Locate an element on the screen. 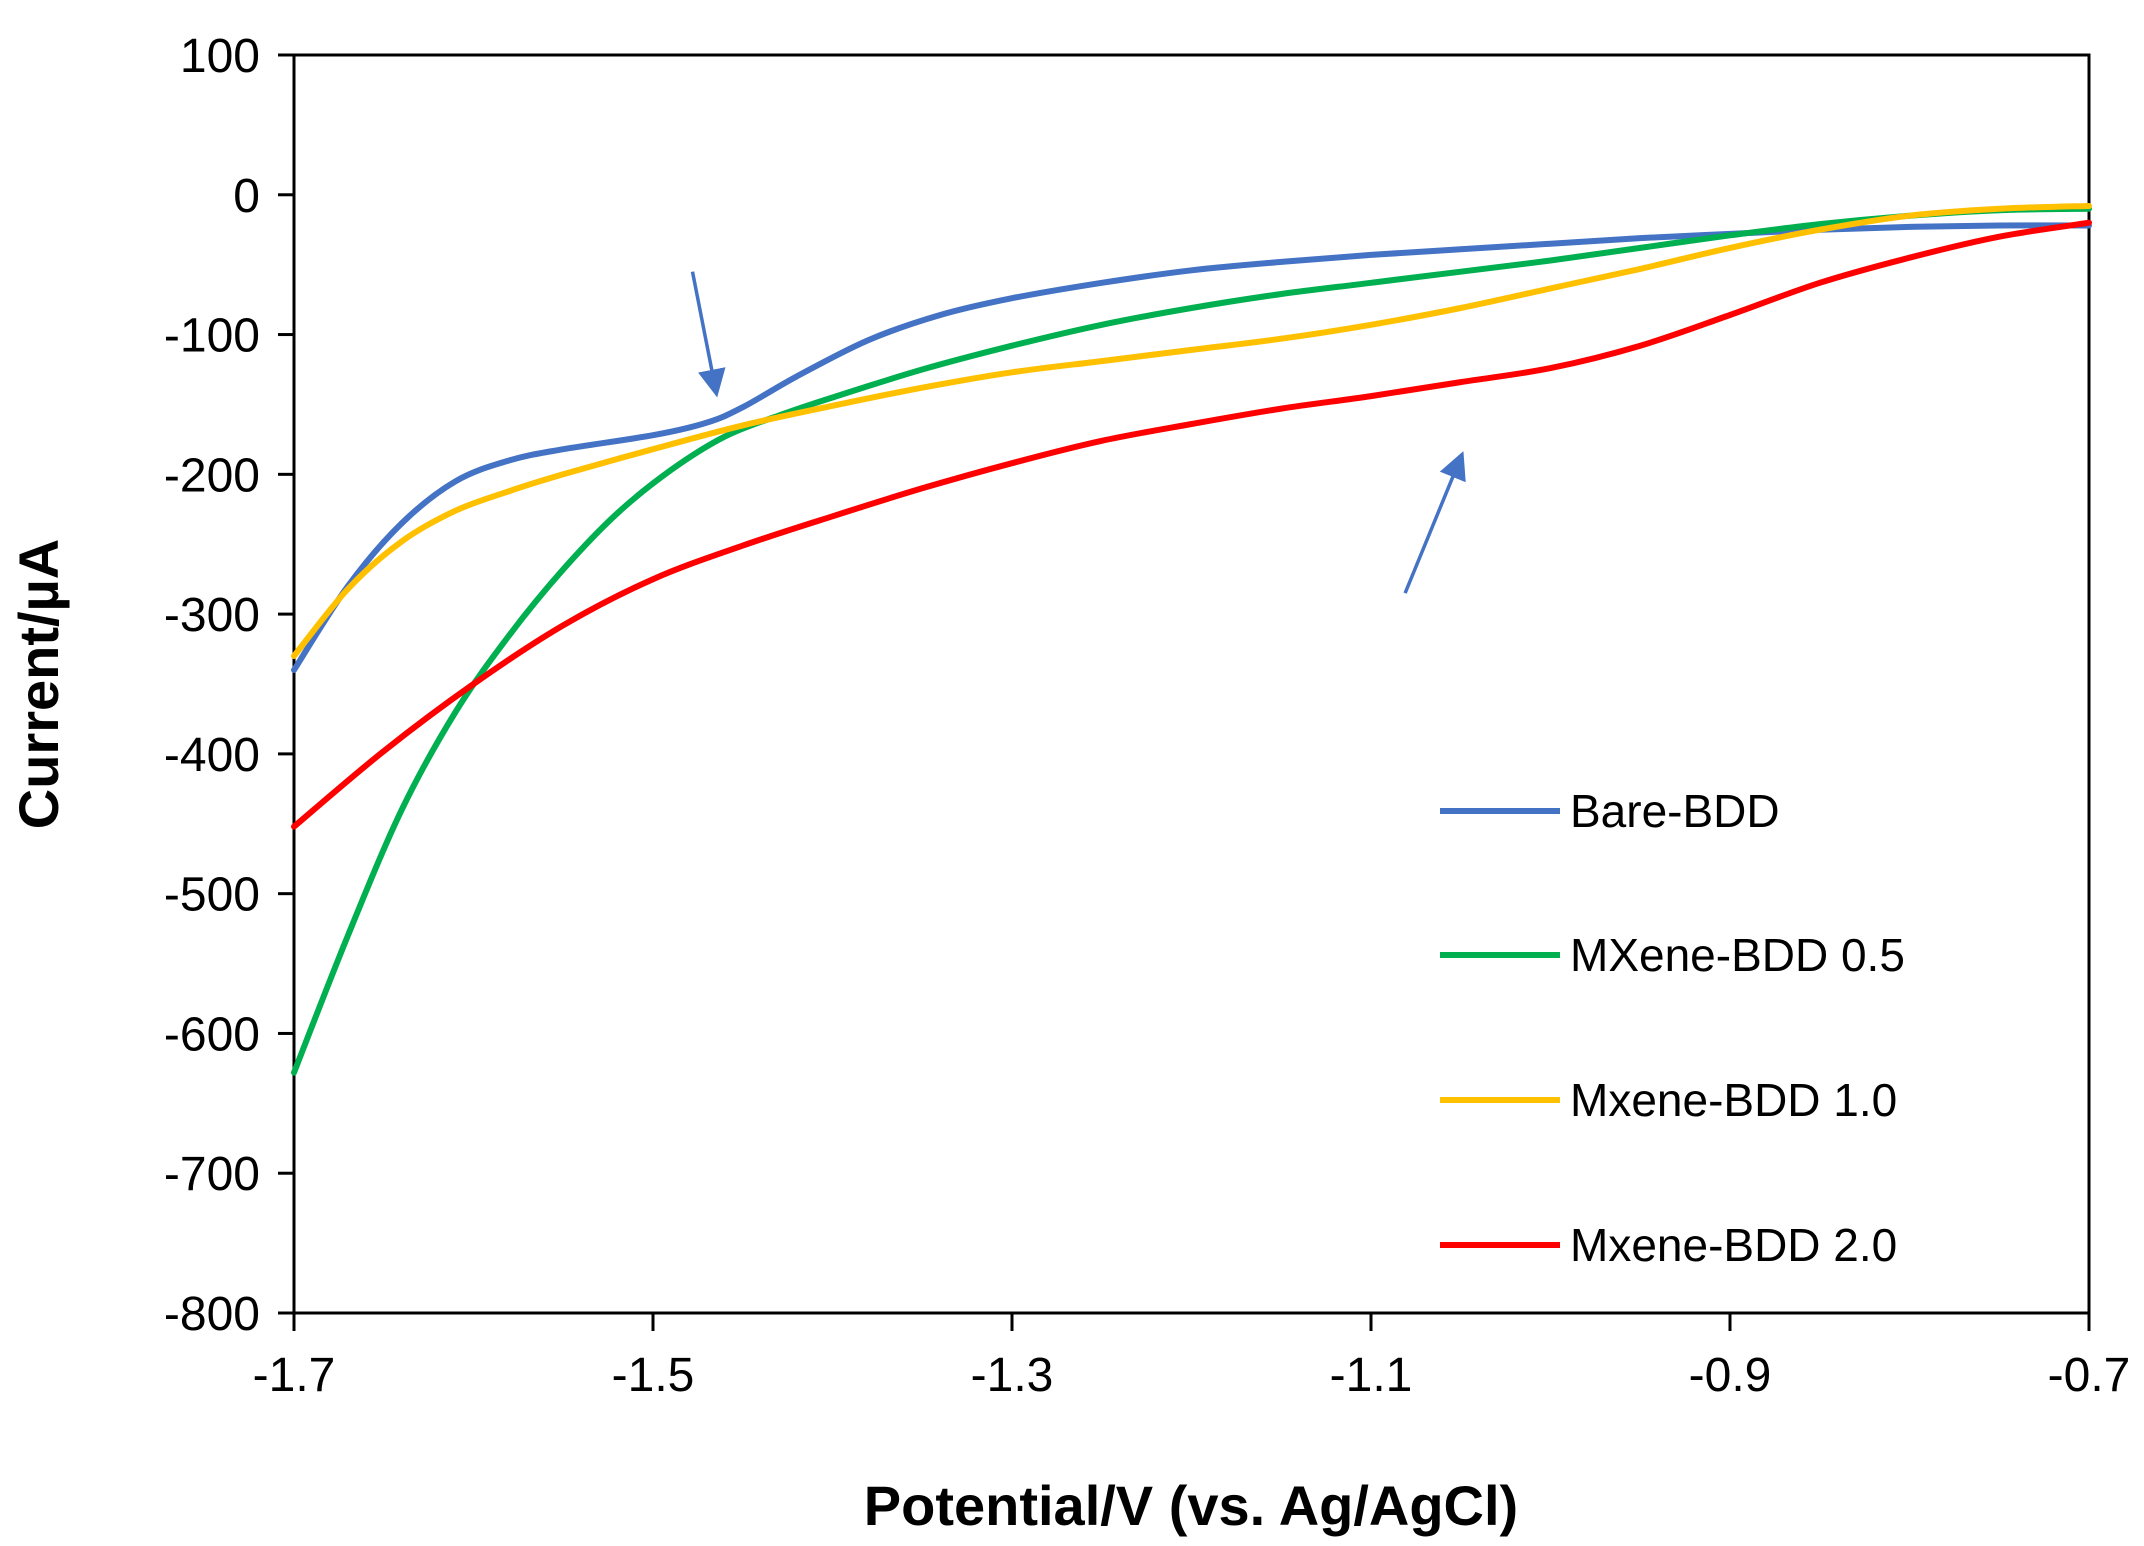  scan-direction-arrow-down is located at coordinates (708, 334).